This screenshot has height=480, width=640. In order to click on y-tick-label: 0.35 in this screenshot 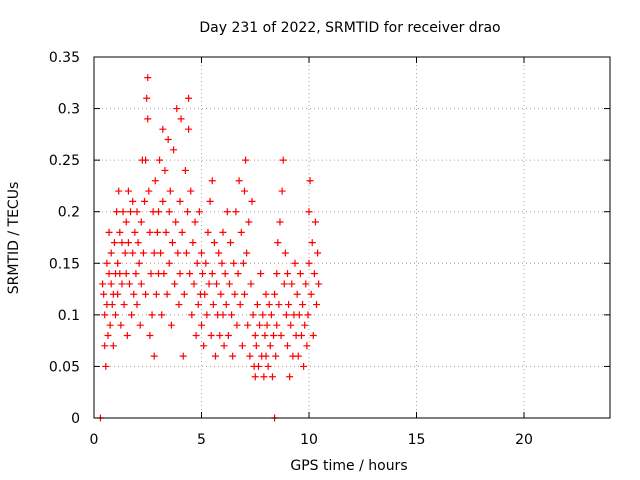, I will do `click(64, 58)`.